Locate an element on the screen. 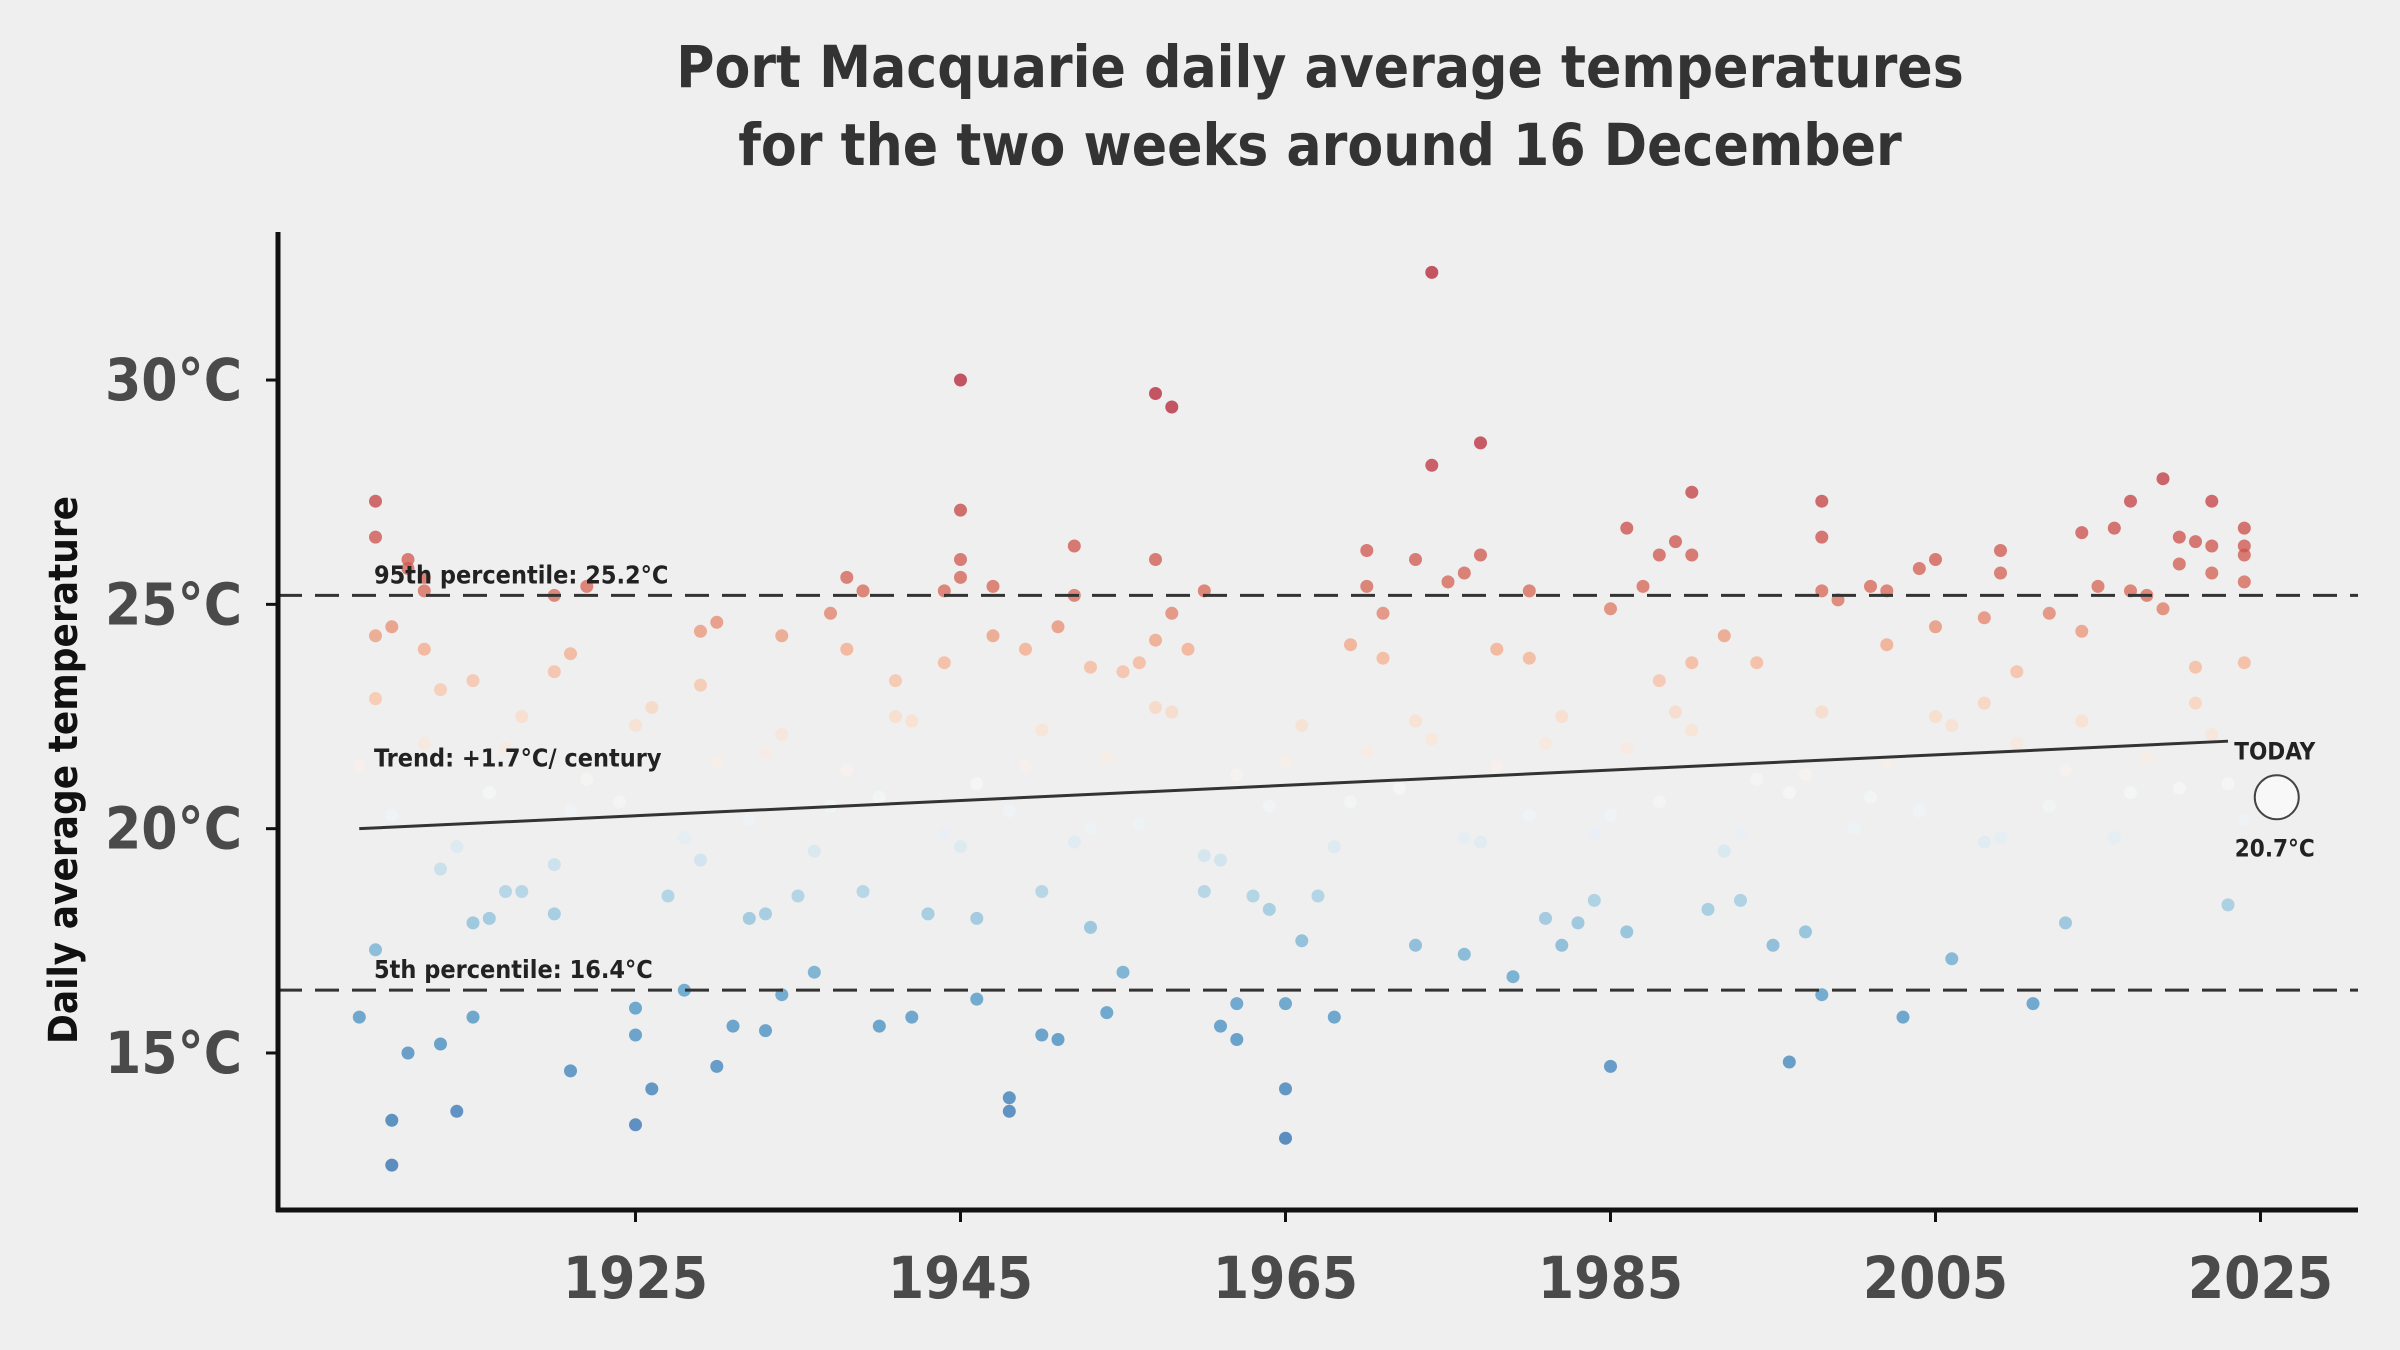 The image size is (2400, 1350). y-tick-label: 30°C is located at coordinates (173, 380).